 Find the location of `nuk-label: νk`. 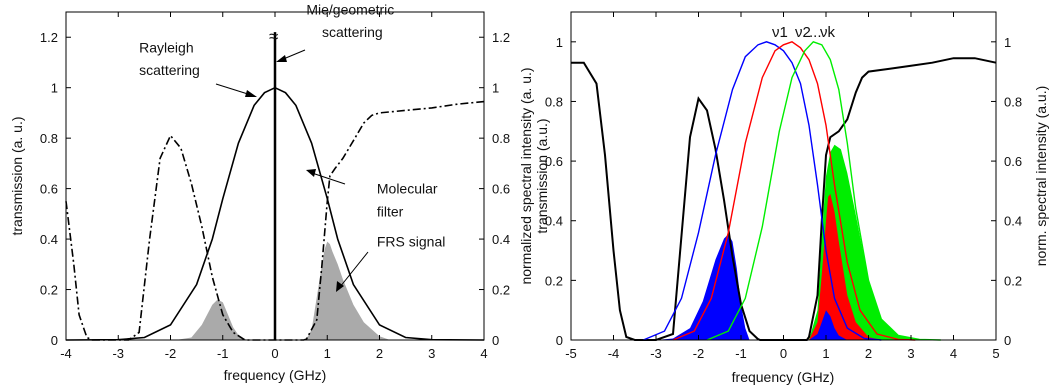

nuk-label: νk is located at coordinates (828, 32).